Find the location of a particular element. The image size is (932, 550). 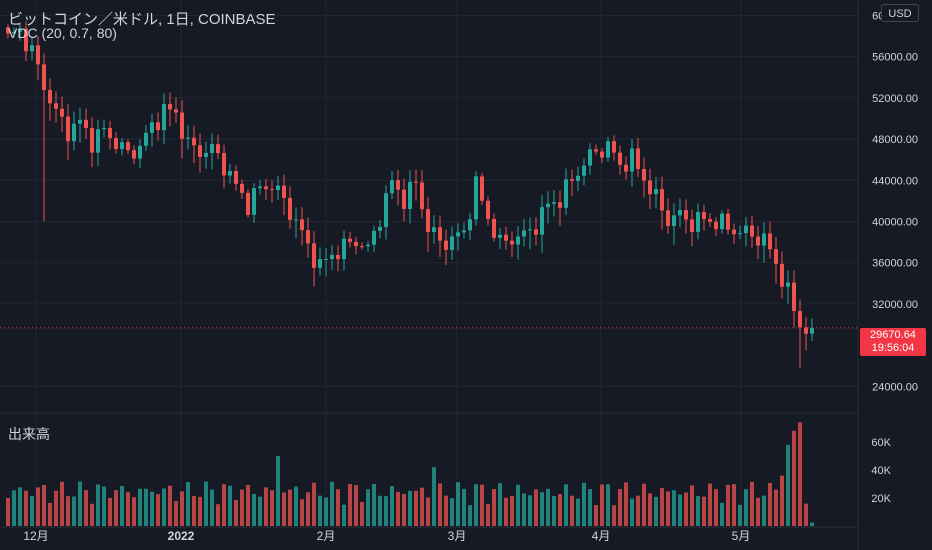

x-tick-label: 4月 is located at coordinates (601, 536).